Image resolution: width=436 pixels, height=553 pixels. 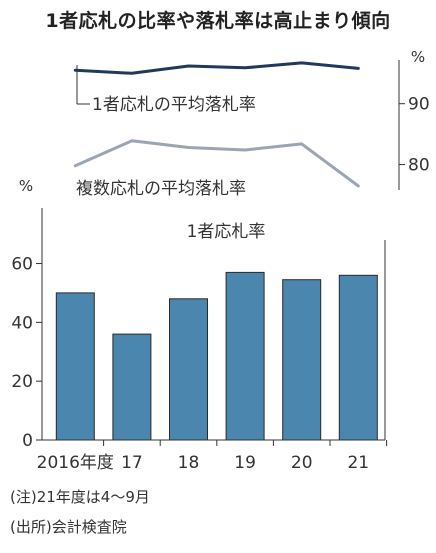 What do you see at coordinates (26, 186) in the screenshot?
I see `bar-unit-label: %` at bounding box center [26, 186].